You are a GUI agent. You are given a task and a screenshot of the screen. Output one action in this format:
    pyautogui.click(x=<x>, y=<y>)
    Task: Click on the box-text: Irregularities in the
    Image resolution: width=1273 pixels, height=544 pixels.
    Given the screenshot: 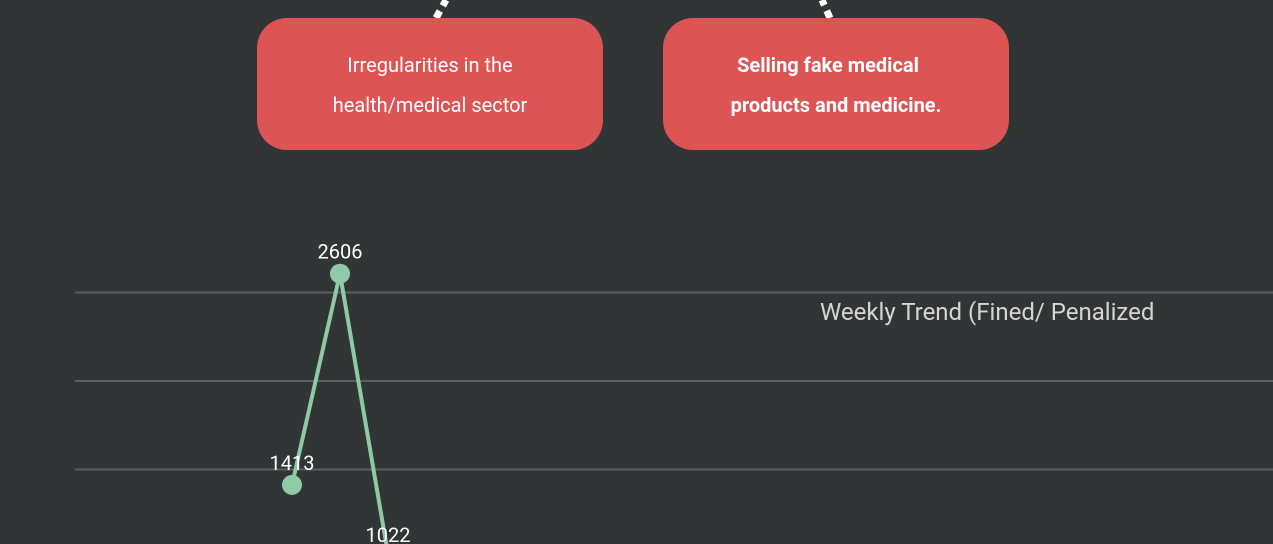 What is the action you would take?
    pyautogui.click(x=429, y=65)
    